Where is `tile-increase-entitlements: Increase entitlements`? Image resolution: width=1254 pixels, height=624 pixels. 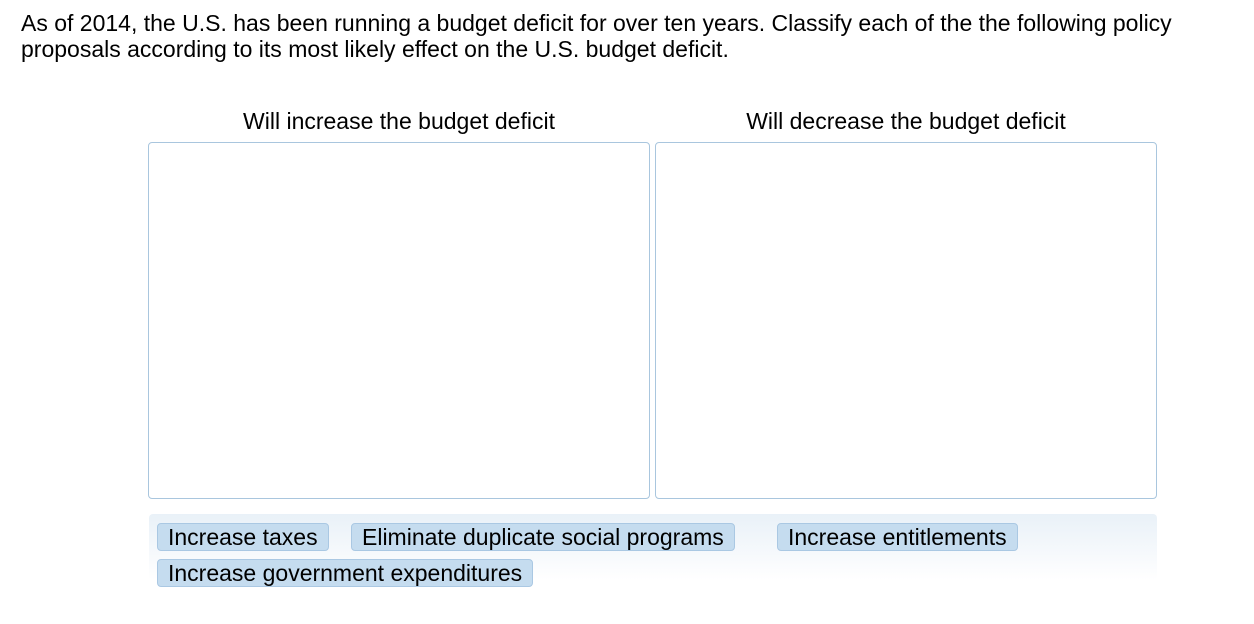 tile-increase-entitlements: Increase entitlements is located at coordinates (897, 537).